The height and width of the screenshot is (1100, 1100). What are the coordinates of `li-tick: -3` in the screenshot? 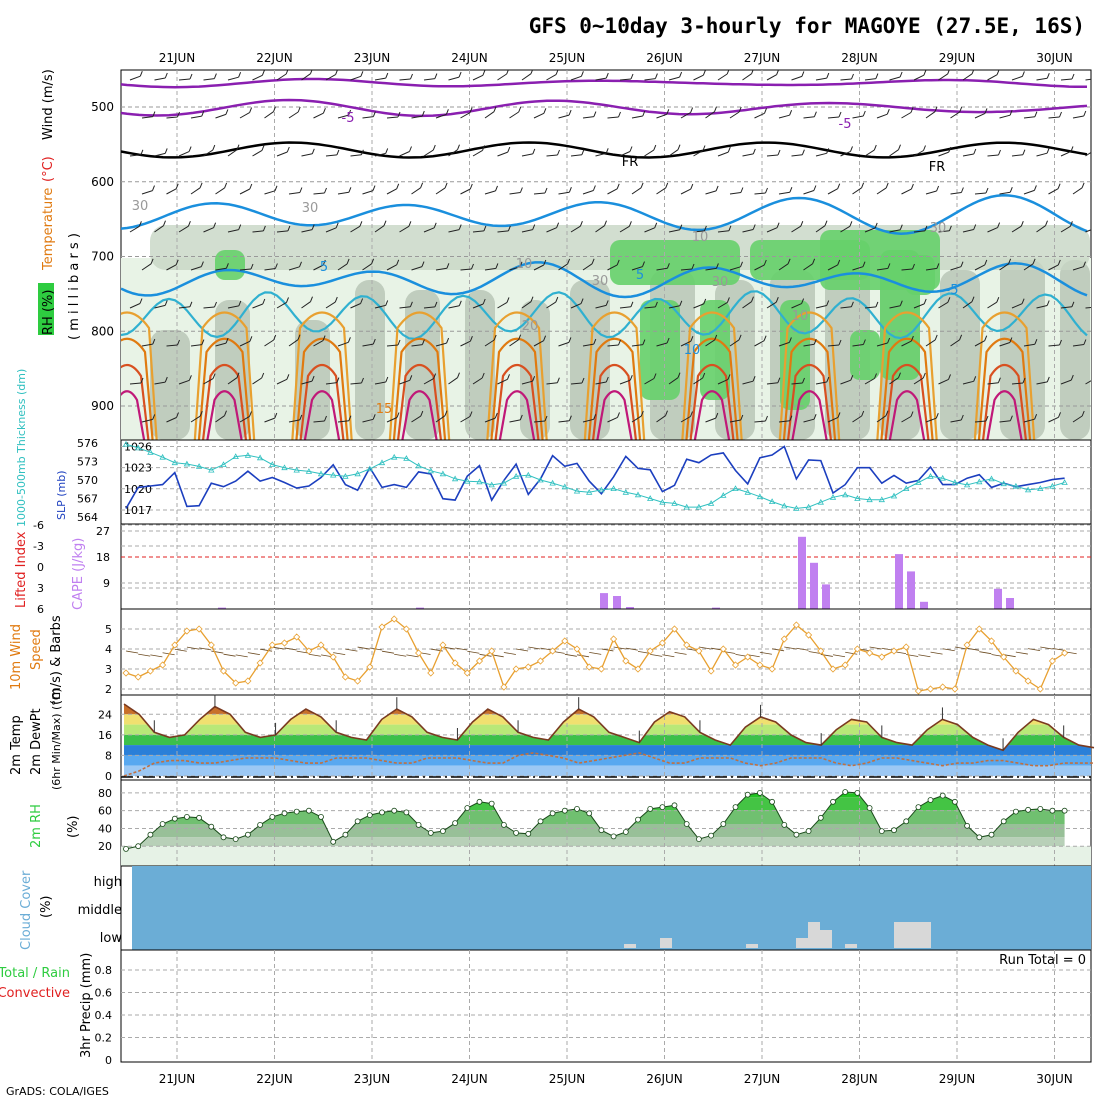 It's located at (38, 546).